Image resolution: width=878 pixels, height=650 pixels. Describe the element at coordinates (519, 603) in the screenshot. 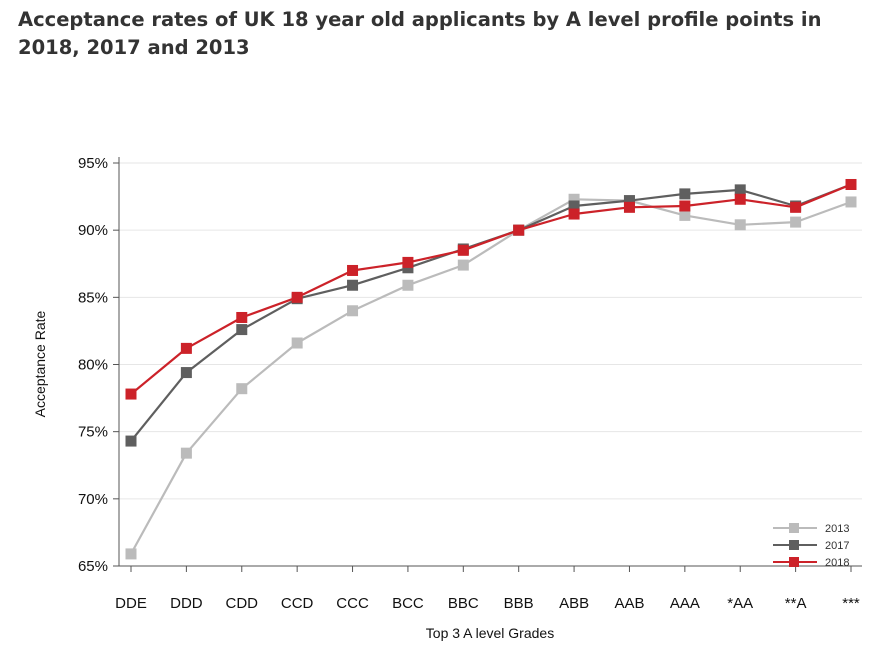

I see `x-tick-label: BBB` at that location.